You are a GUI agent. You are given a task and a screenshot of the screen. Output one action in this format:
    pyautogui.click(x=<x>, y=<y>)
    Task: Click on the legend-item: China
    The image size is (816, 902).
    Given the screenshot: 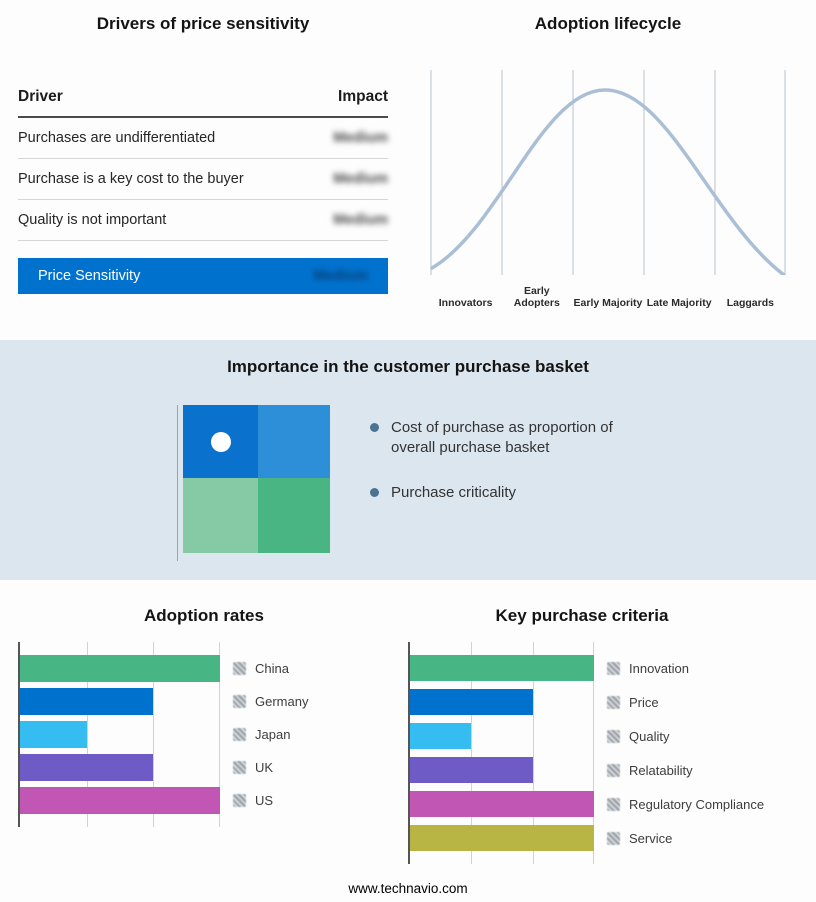 What is the action you would take?
    pyautogui.click(x=270, y=668)
    